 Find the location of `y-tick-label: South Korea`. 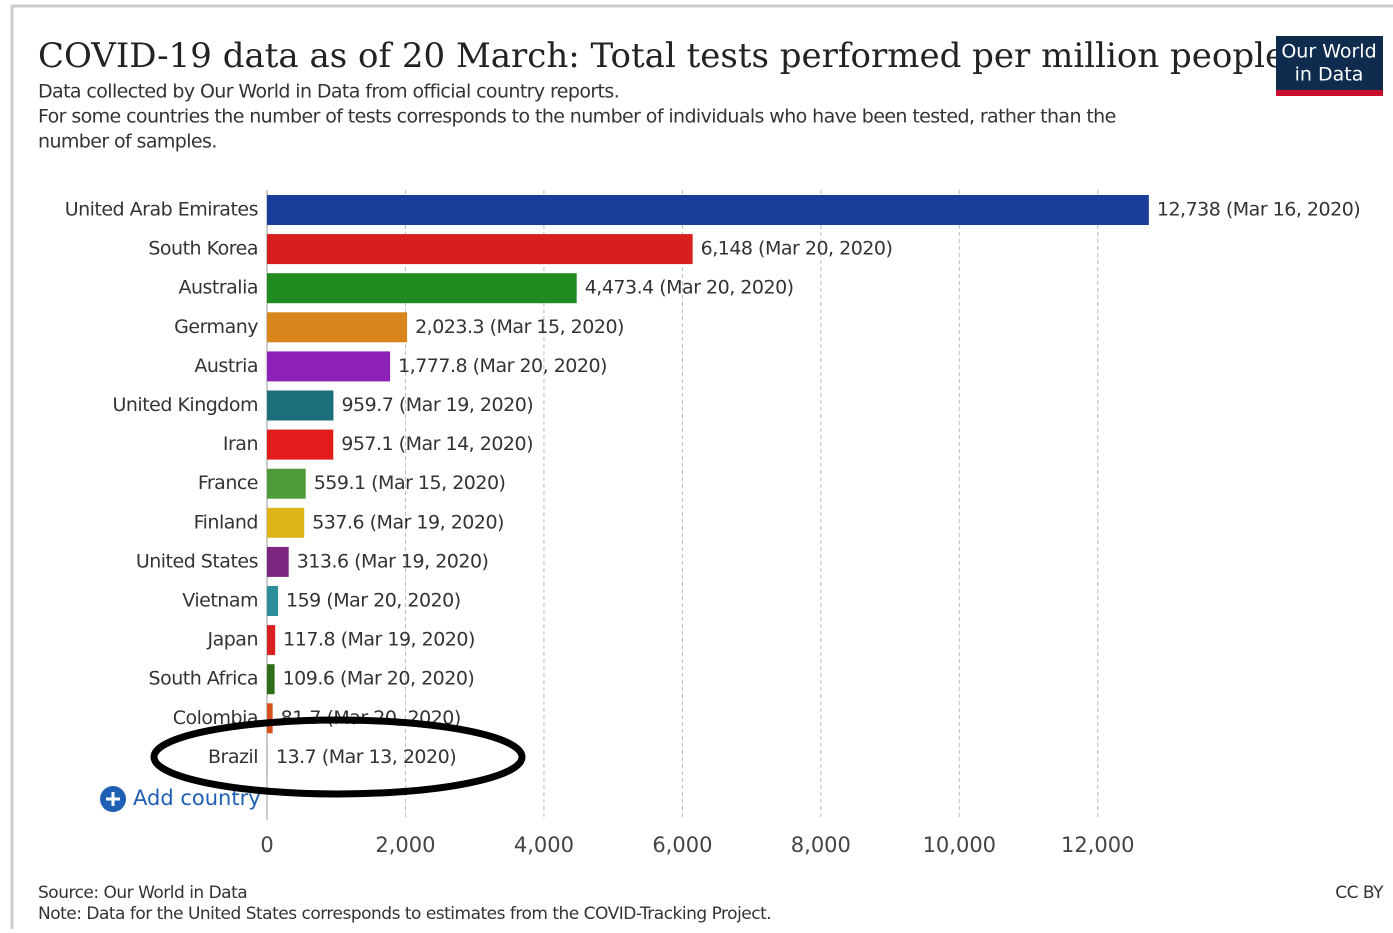

y-tick-label: South Korea is located at coordinates (203, 249).